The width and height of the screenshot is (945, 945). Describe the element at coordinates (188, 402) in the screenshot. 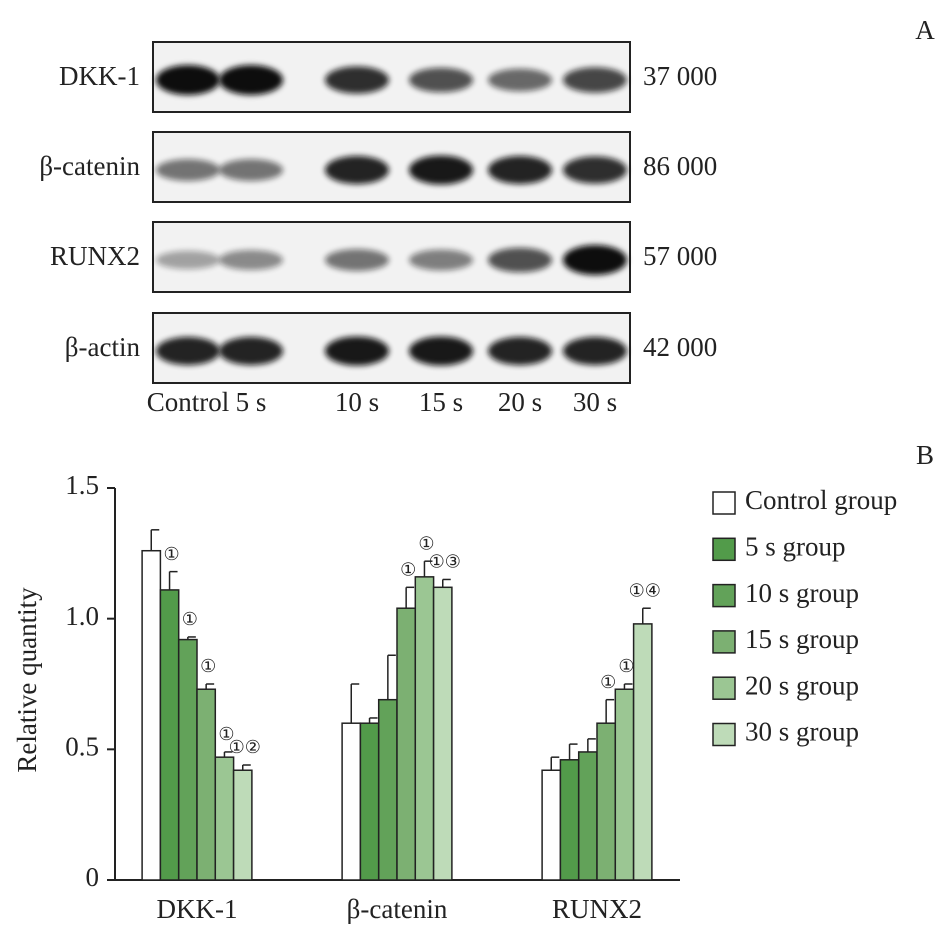

I see `lane-label: Control` at that location.